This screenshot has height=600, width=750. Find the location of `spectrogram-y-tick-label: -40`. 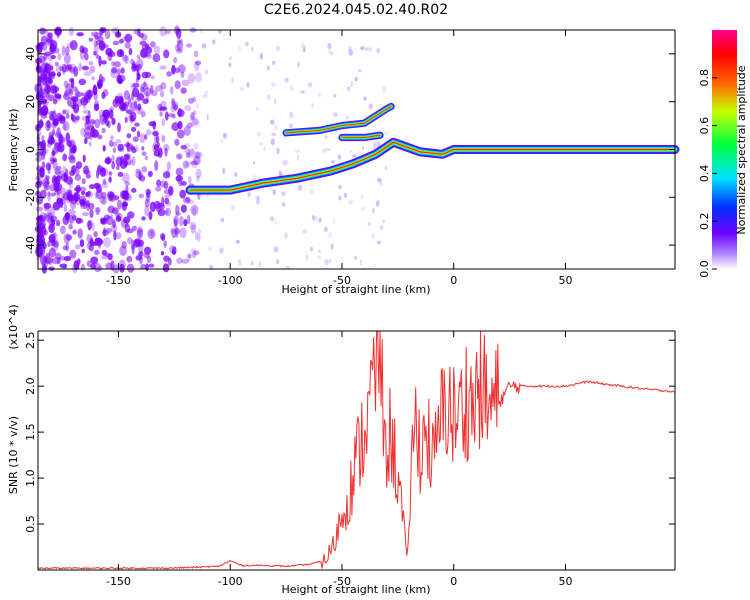

spectrogram-y-tick-label: -40 is located at coordinates (30, 245).